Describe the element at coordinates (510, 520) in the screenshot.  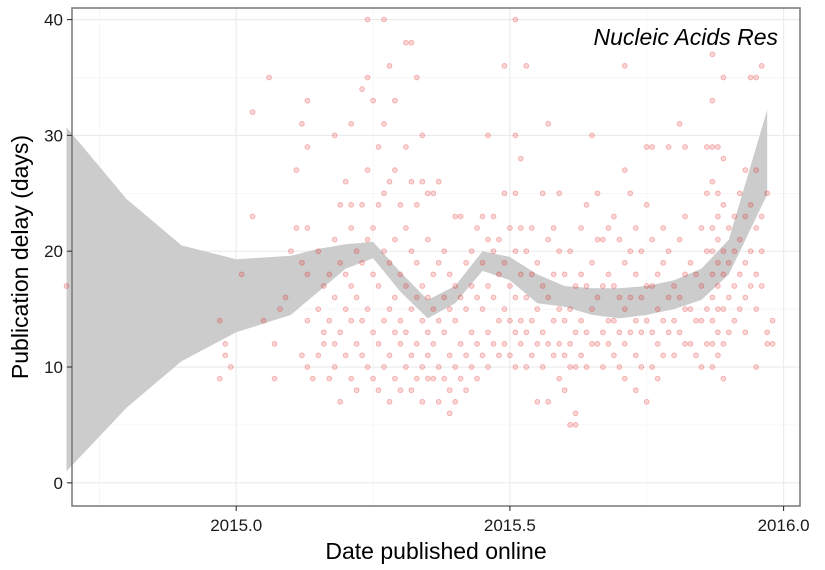
I see `x-axis: 2015.0 2015.5 2016.0` at that location.